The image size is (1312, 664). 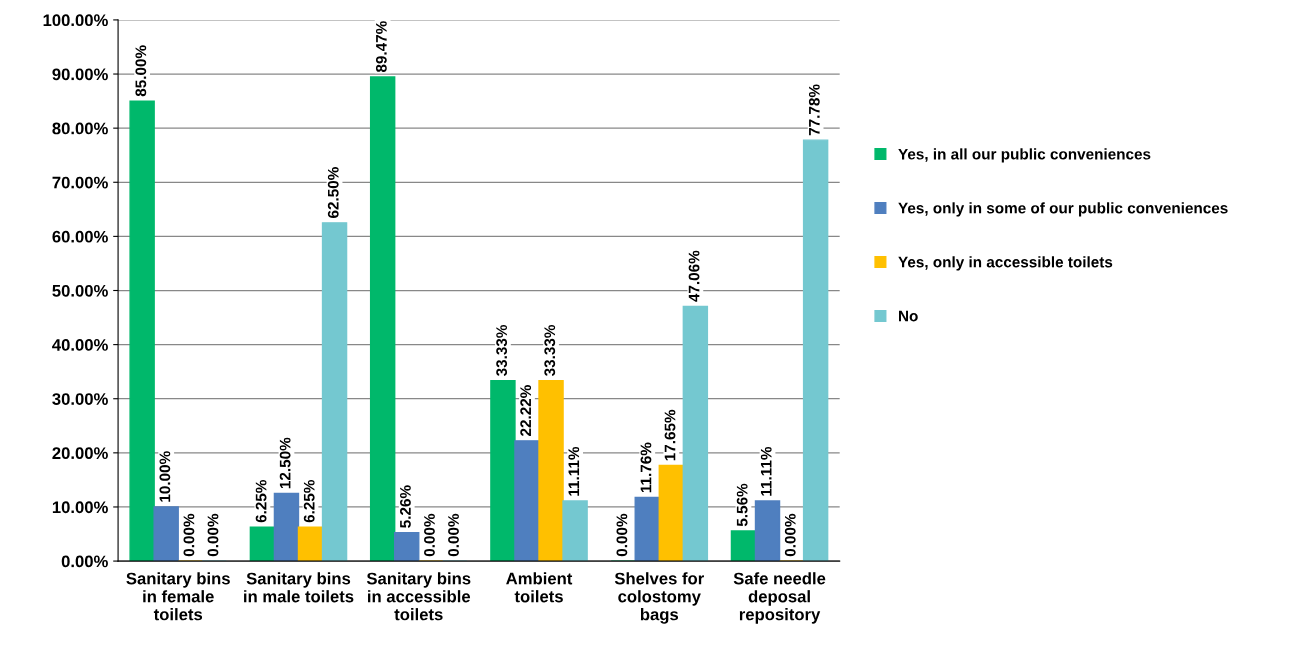 I want to click on y-tick-label: 10.00%, so click(x=80, y=507).